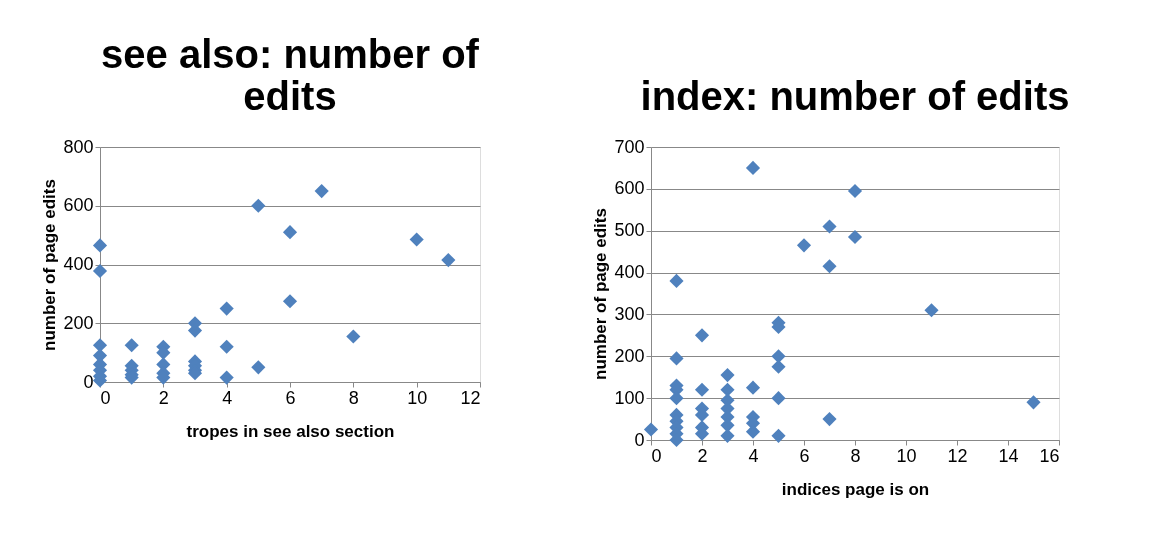 The height and width of the screenshot is (538, 1151). I want to click on y-tick-label: 800, so click(78, 146).